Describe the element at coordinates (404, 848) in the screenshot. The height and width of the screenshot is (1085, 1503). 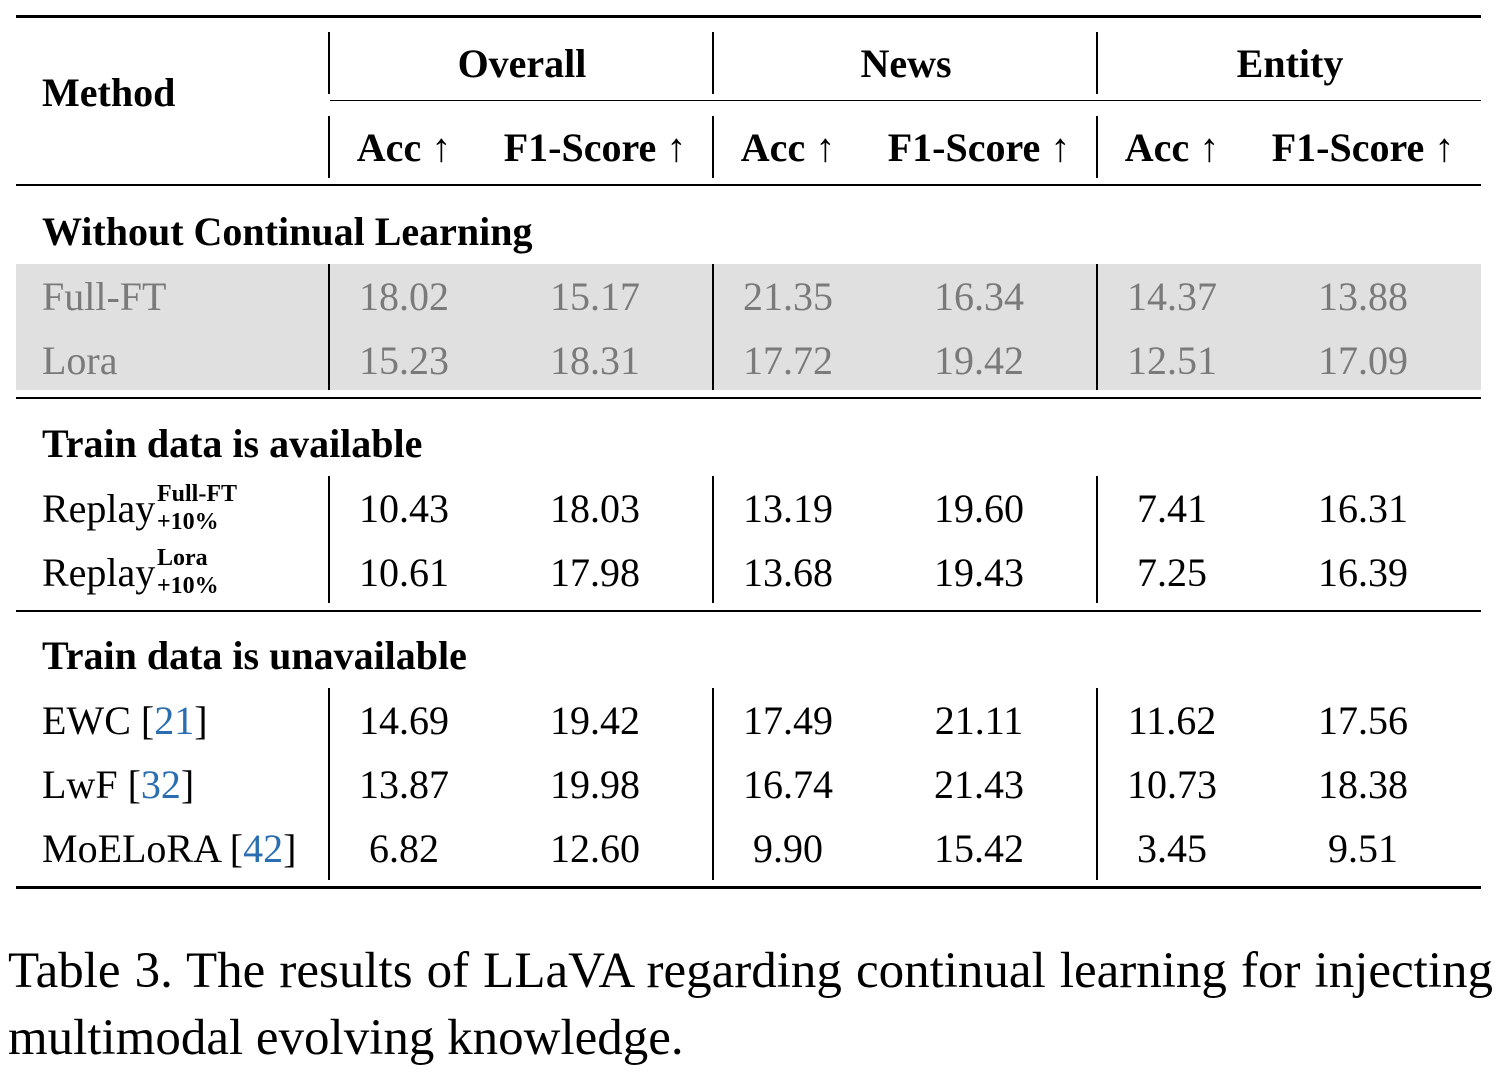
I see `cell: 6.82` at that location.